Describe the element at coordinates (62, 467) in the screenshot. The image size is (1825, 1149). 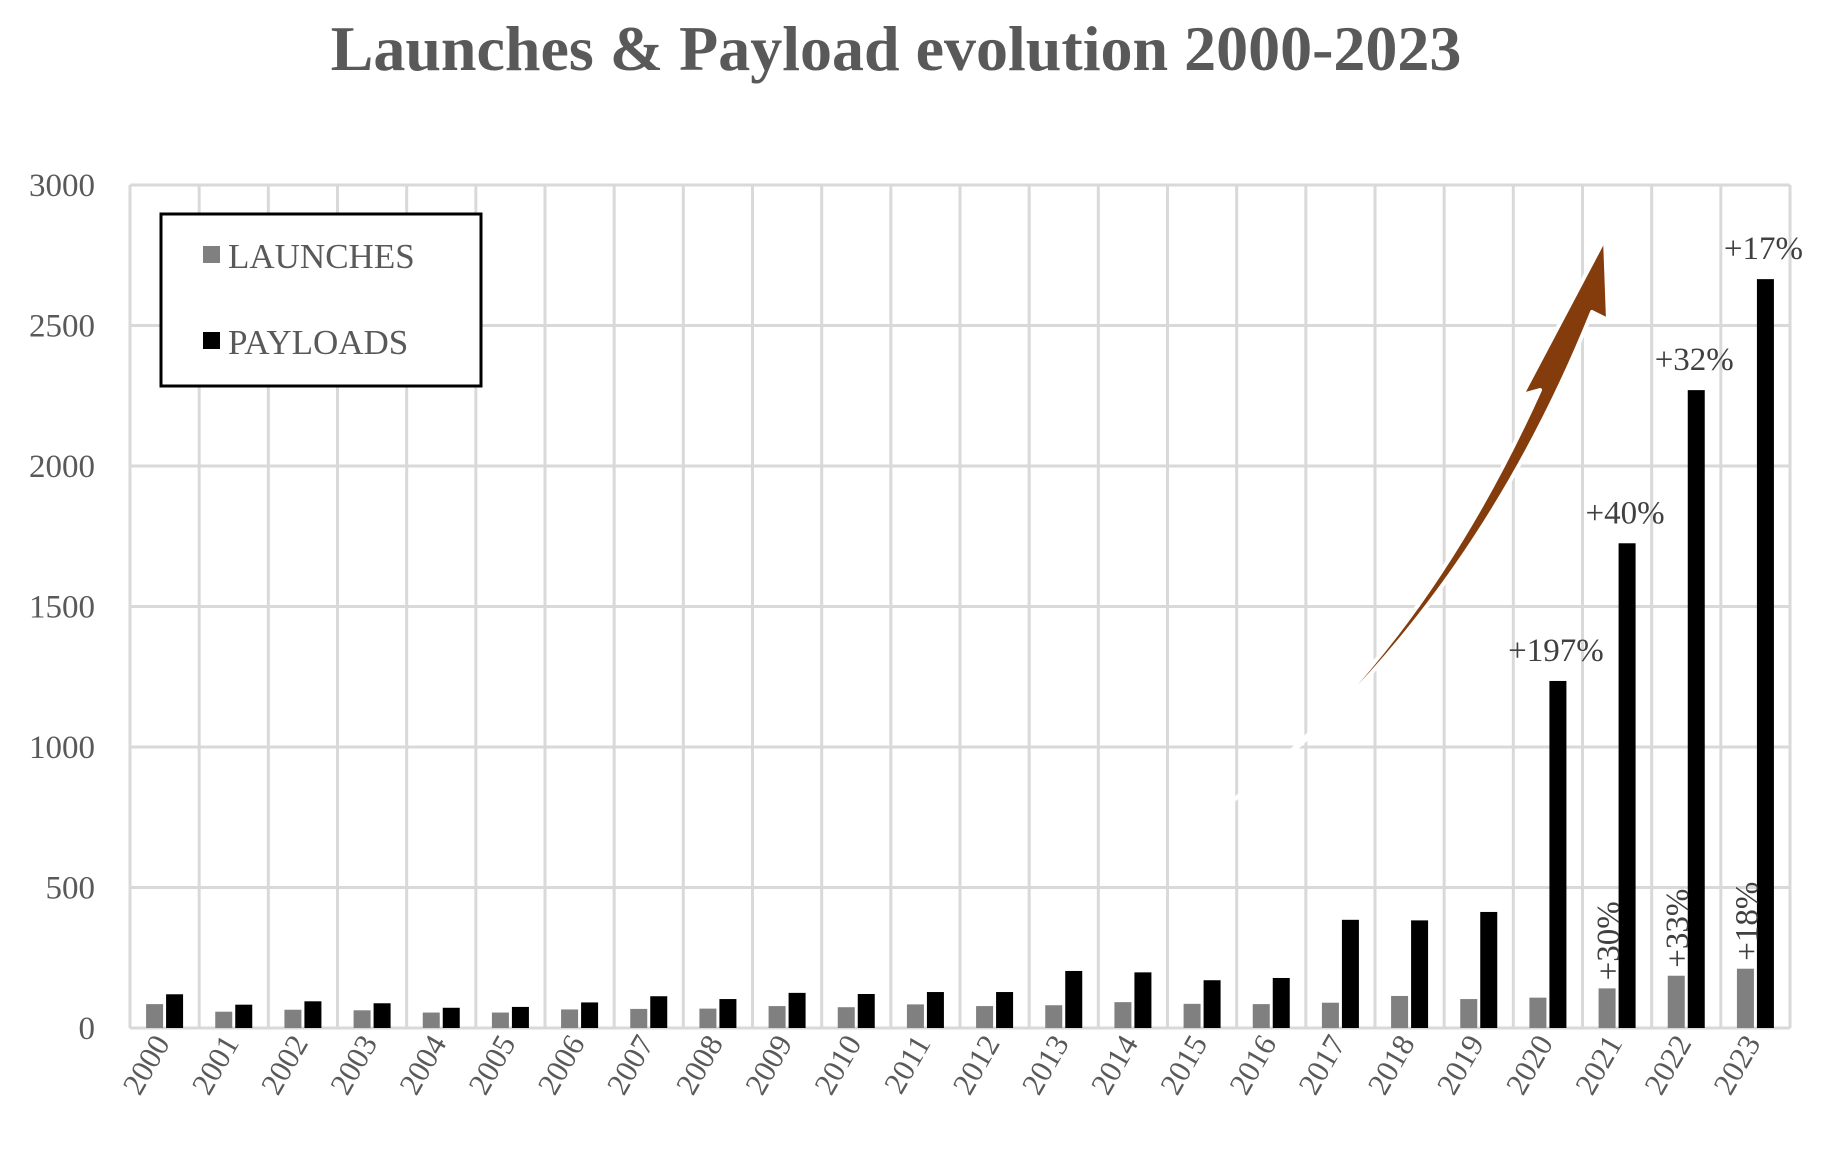
I see `y-tick-label: 2000` at that location.